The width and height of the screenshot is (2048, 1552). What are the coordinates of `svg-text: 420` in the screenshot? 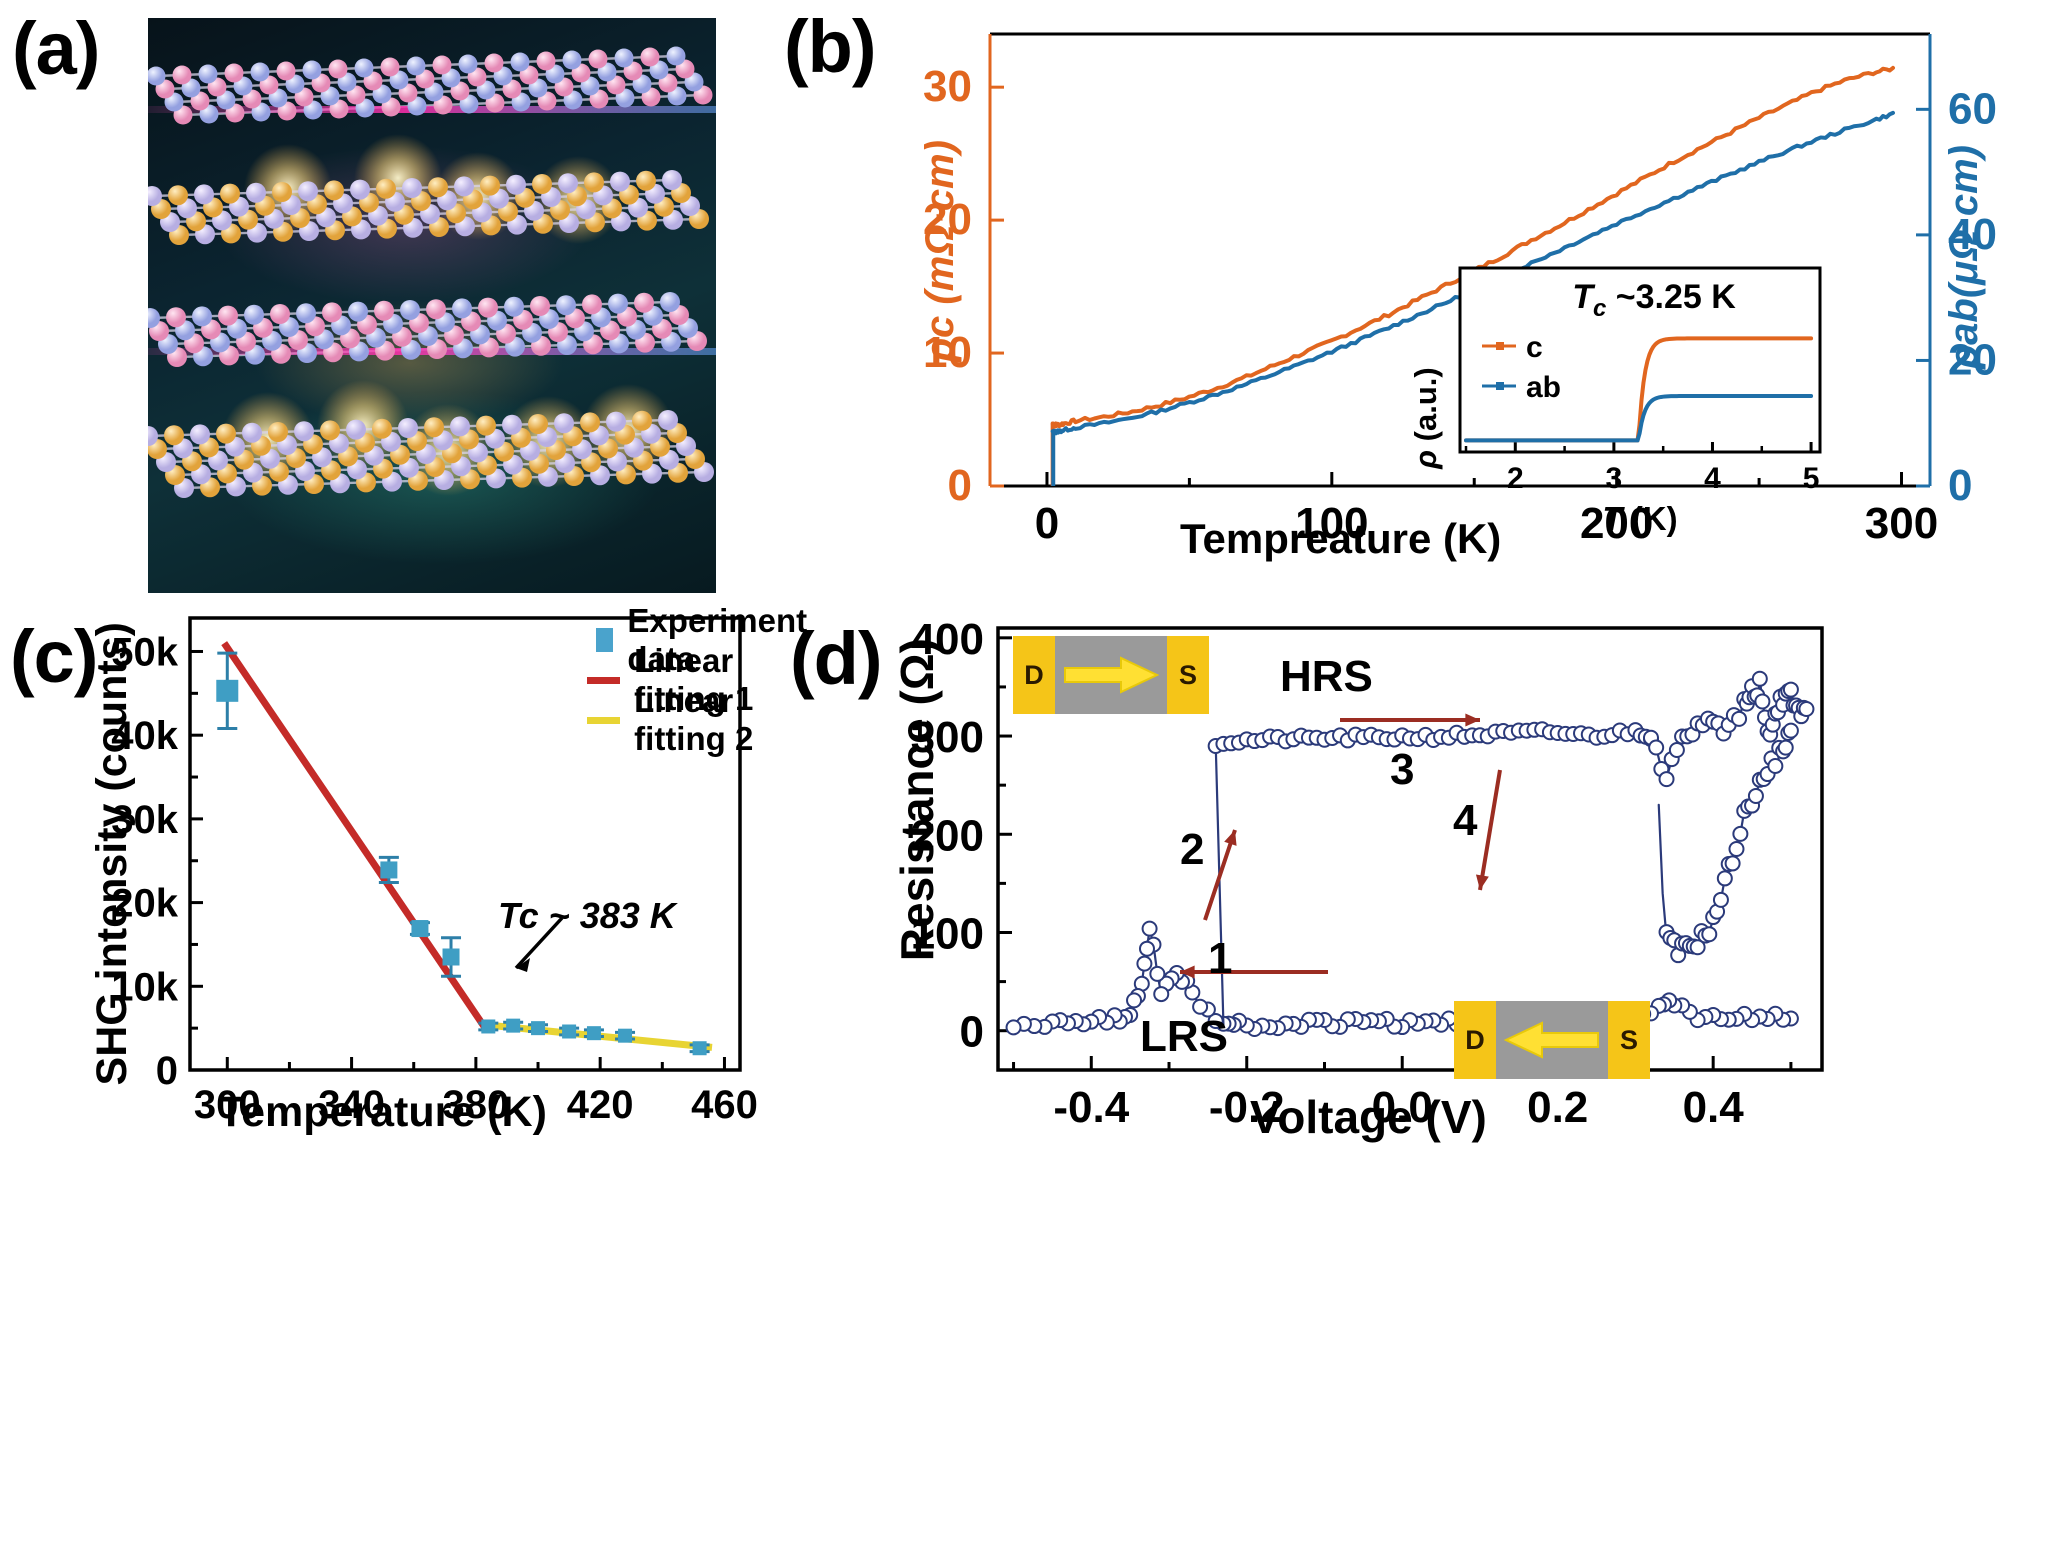 It's located at (600, 1105).